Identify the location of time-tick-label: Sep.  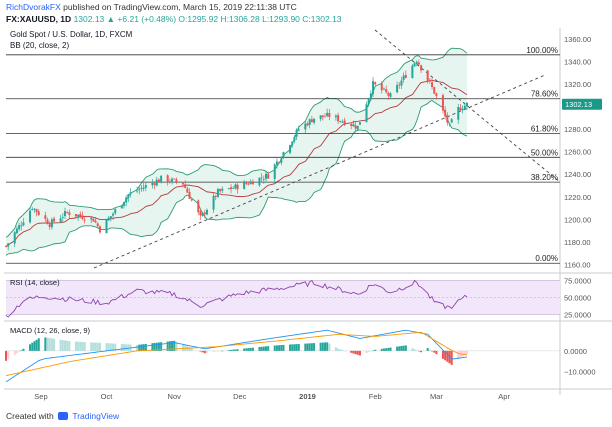
(40, 396).